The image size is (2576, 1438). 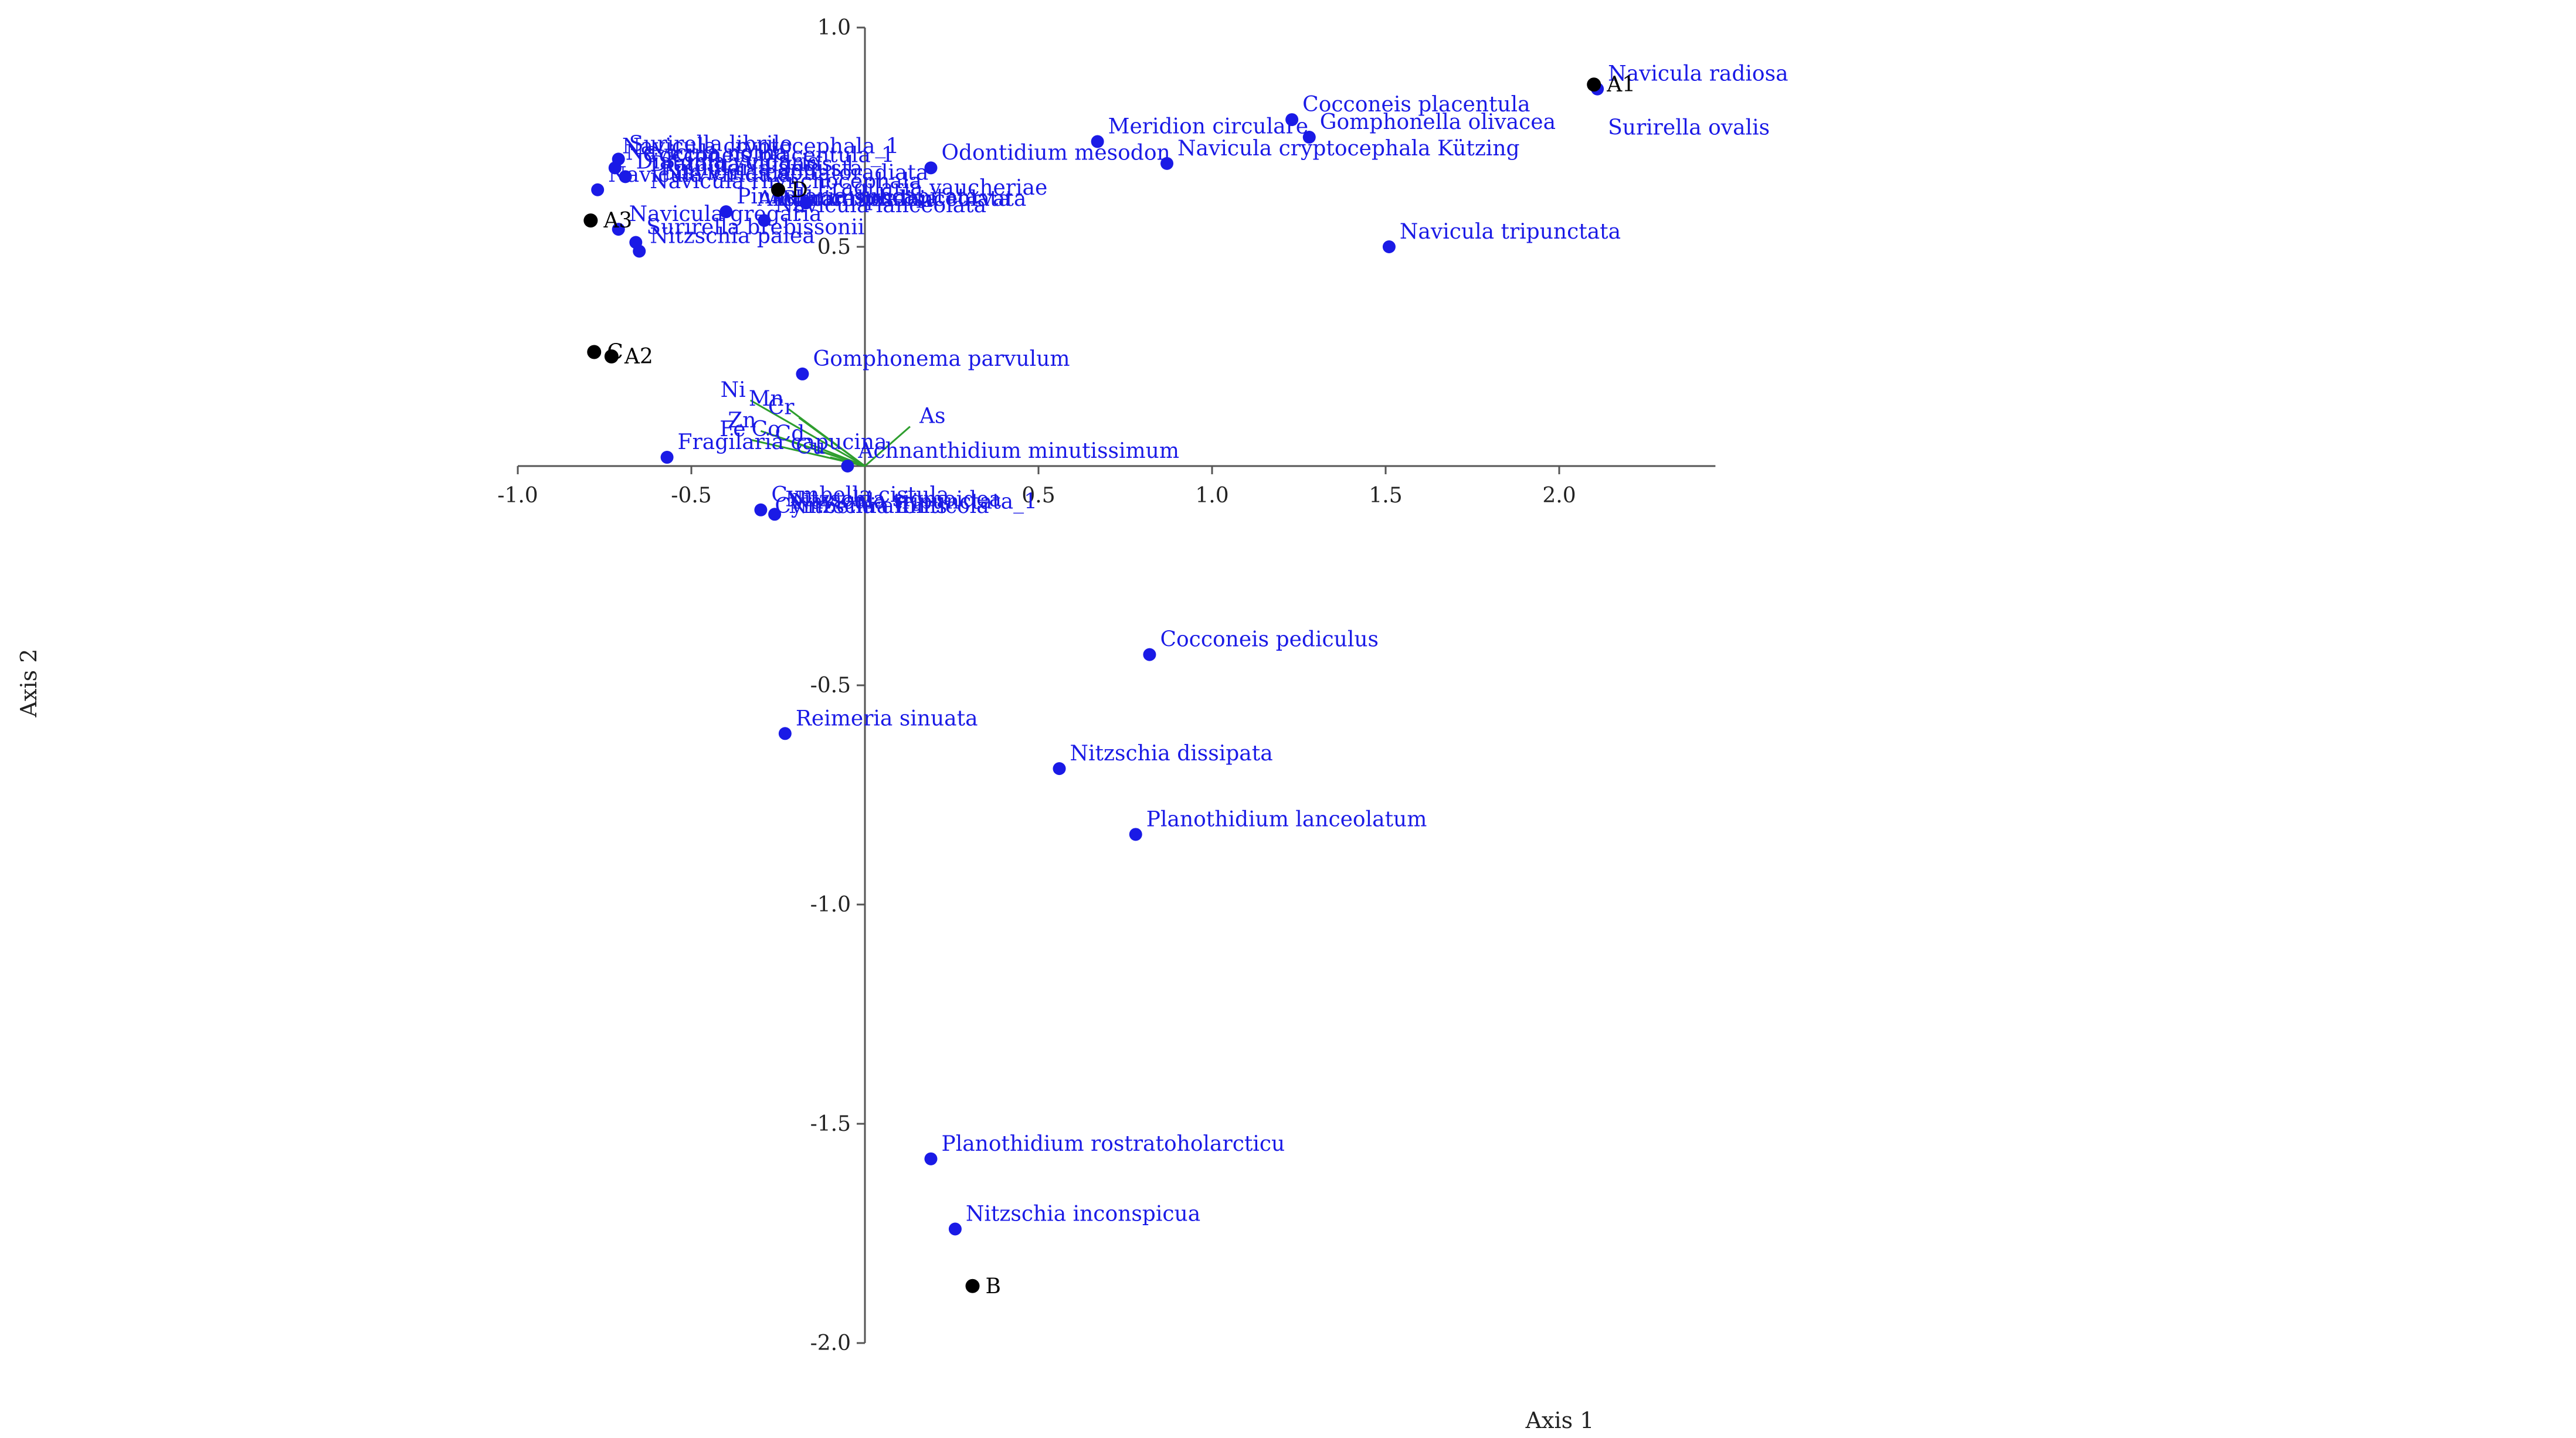 I want to click on species-point-navicula-gregaria, so click(x=618, y=230).